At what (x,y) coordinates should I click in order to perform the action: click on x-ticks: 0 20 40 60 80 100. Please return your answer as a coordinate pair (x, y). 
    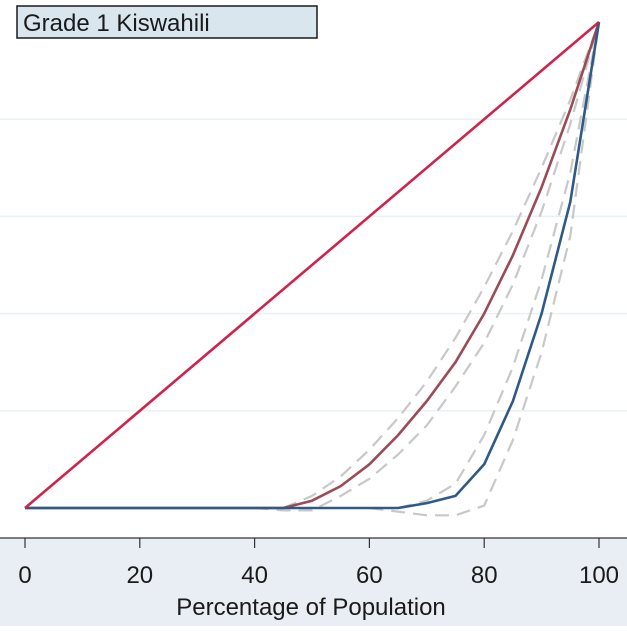
    Looking at the image, I should click on (318, 563).